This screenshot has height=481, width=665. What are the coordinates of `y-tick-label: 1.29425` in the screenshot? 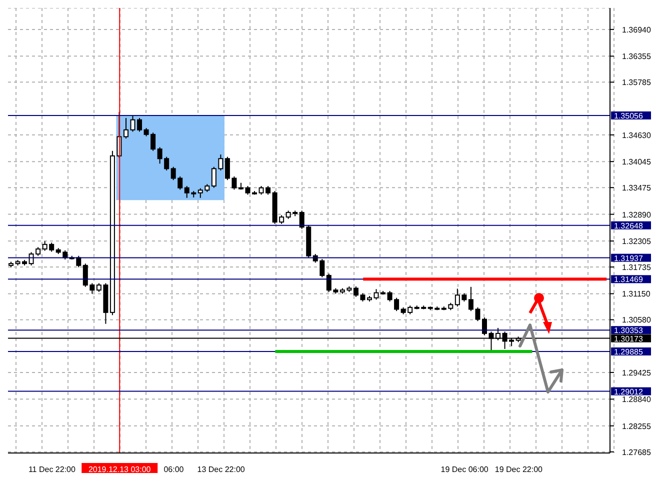 It's located at (637, 373).